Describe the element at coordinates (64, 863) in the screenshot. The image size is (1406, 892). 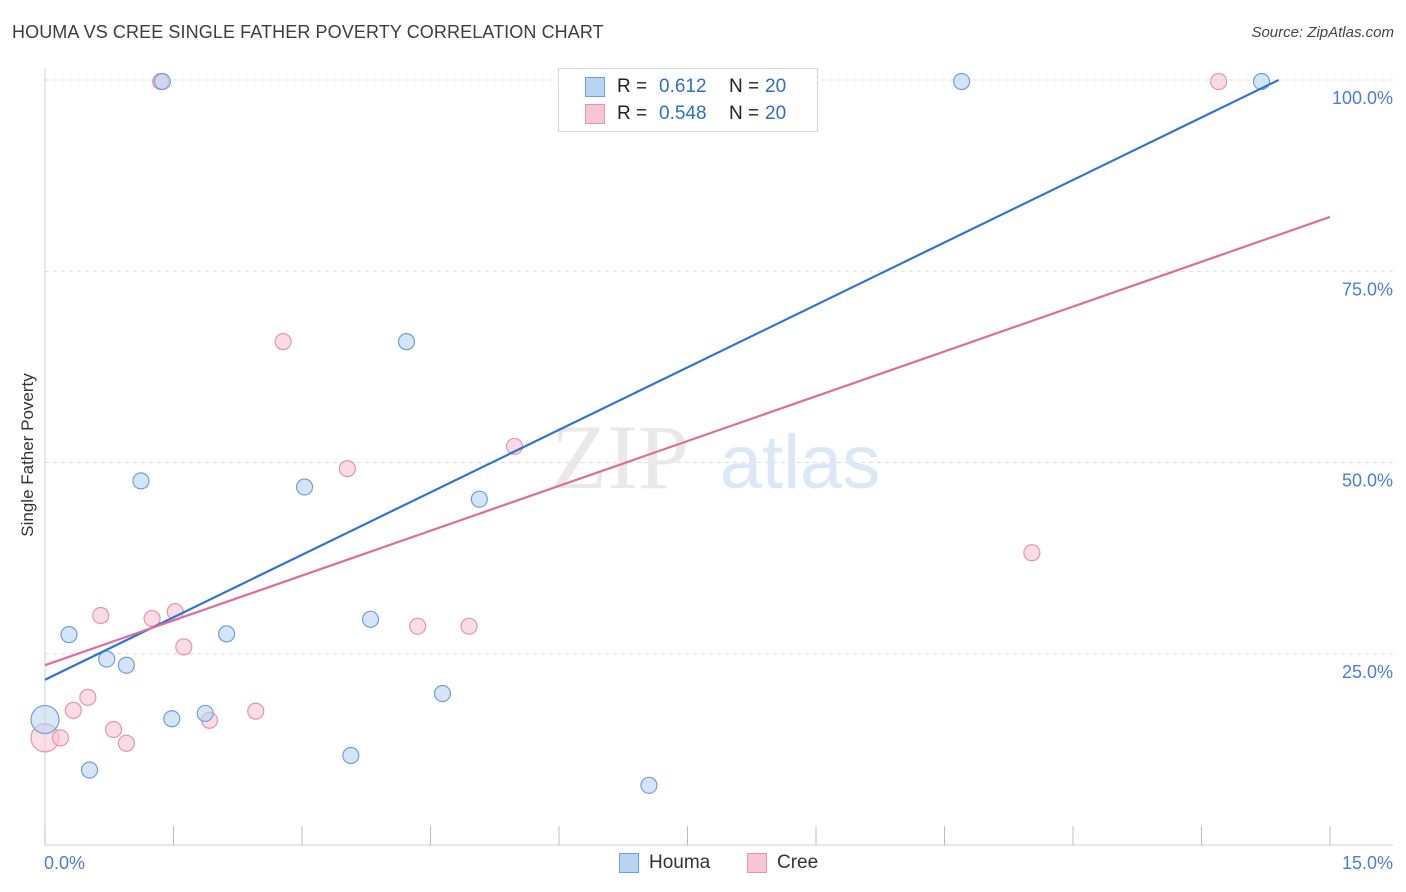
I see `x-tick-label-min: 0.0%` at that location.